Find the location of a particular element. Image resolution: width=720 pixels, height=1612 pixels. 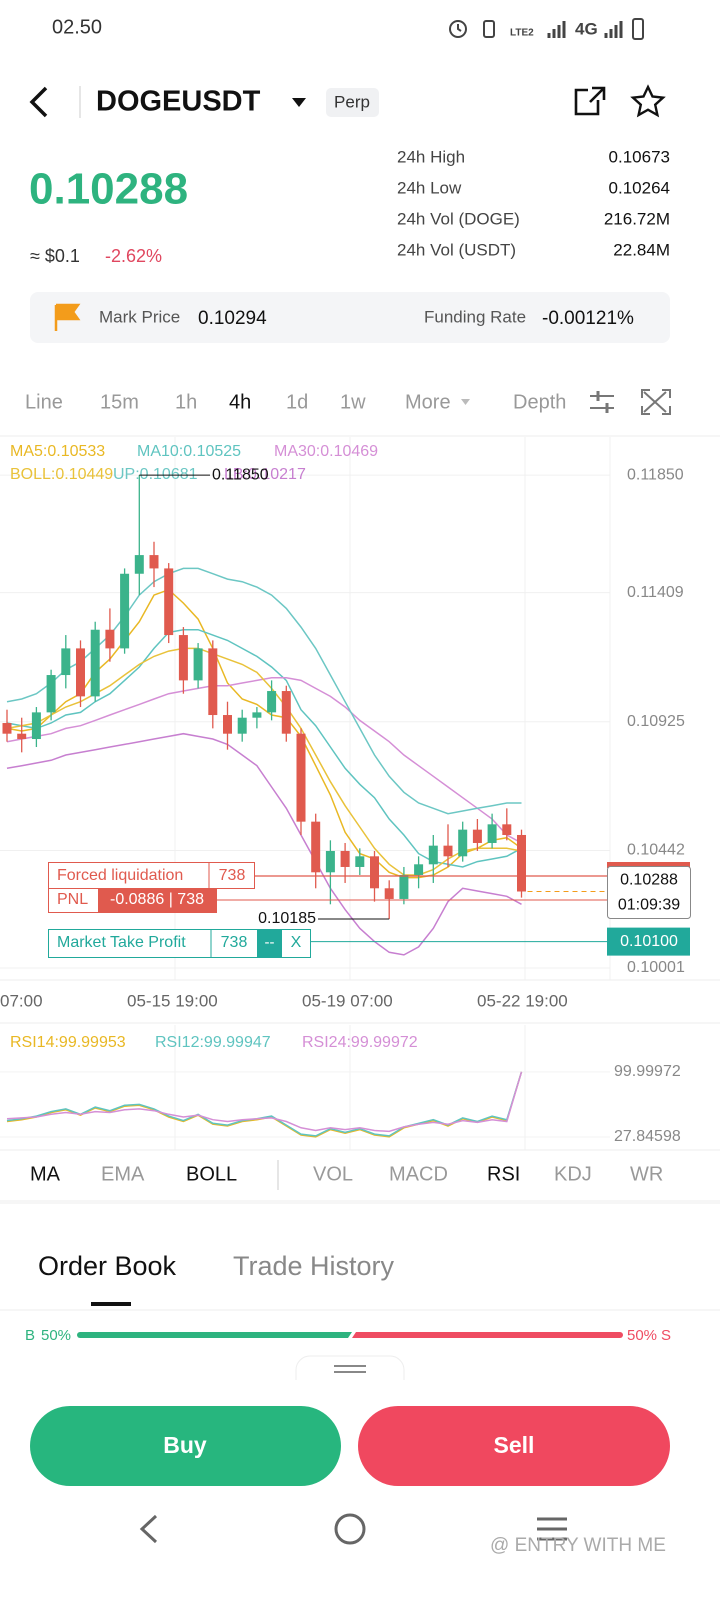

tp-close: X is located at coordinates (296, 942).